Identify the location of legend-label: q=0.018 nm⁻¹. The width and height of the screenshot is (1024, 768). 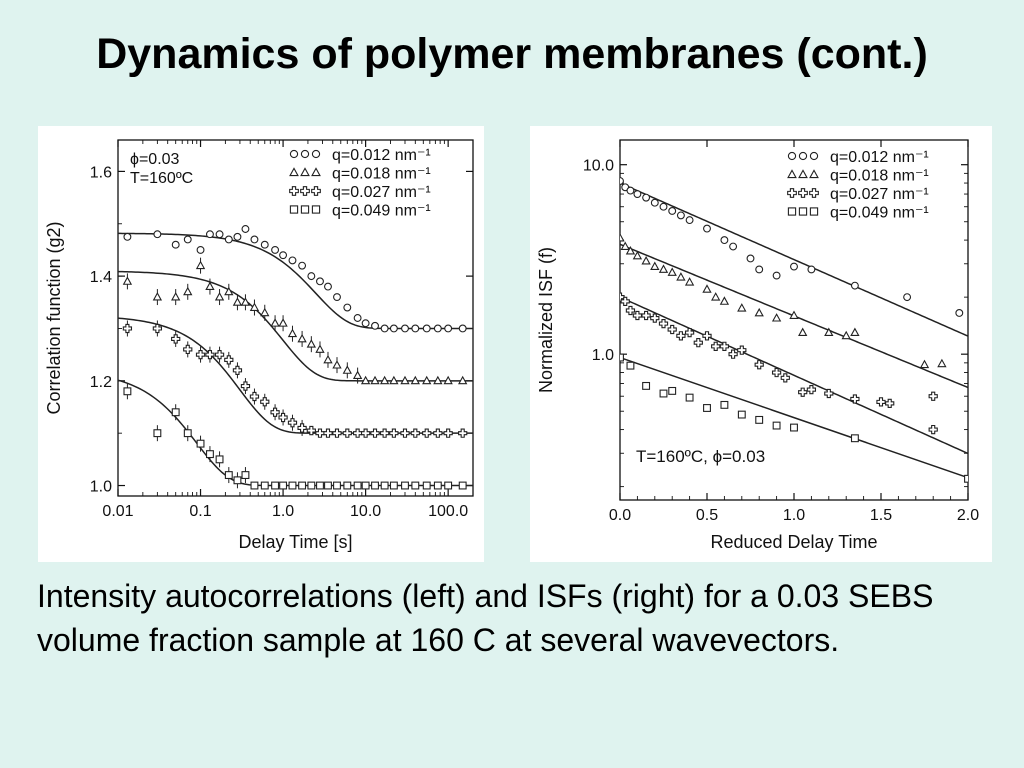
(879, 176).